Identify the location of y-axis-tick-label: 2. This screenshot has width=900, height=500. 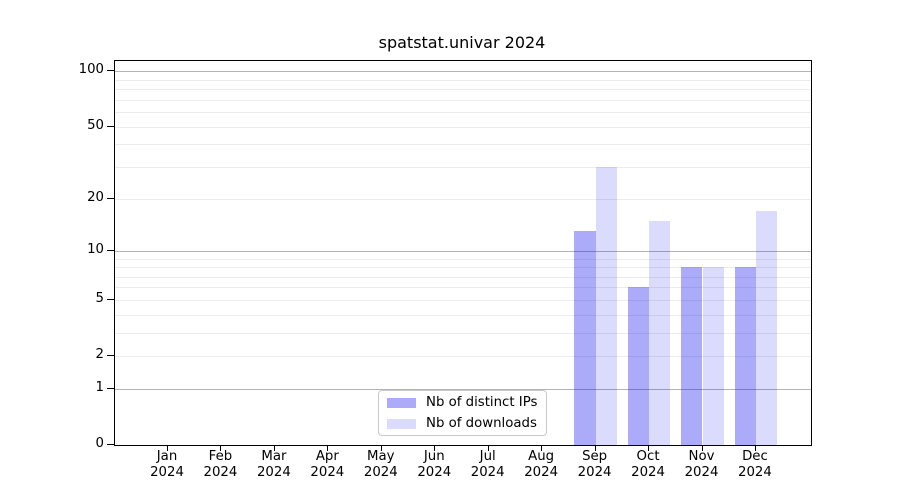
(99, 355).